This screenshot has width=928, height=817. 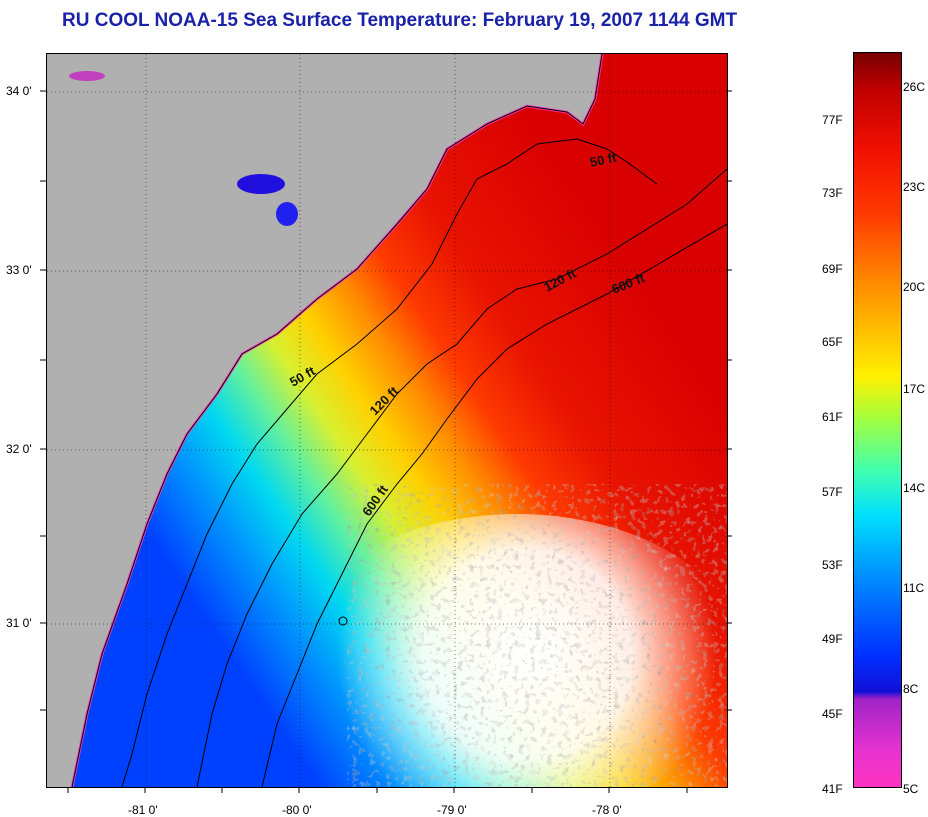 I want to click on colorbar-label-26c: 26C, so click(x=914, y=87).